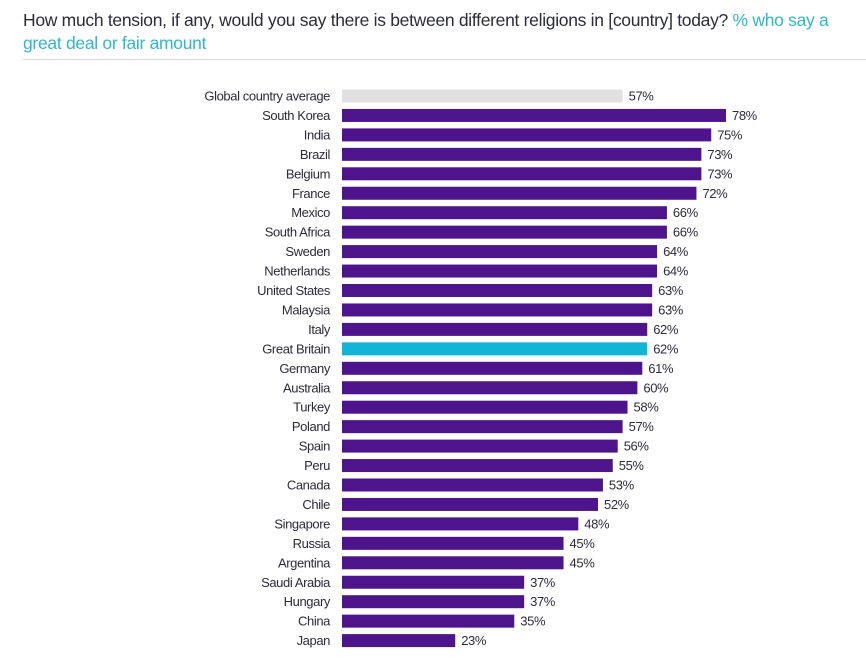  I want to click on category-label-sweden: Sweden, so click(307, 251).